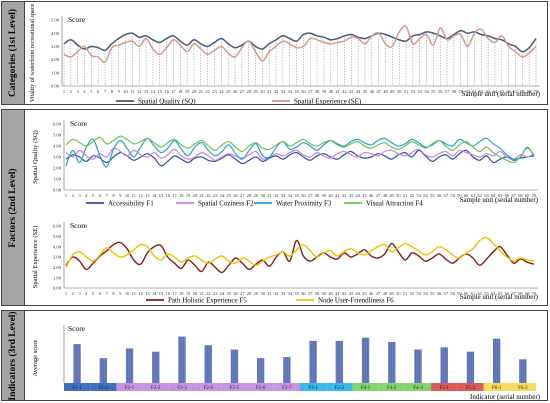 This screenshot has height=403, width=550. I want to click on x-tick-label: 18, so click(181, 293).